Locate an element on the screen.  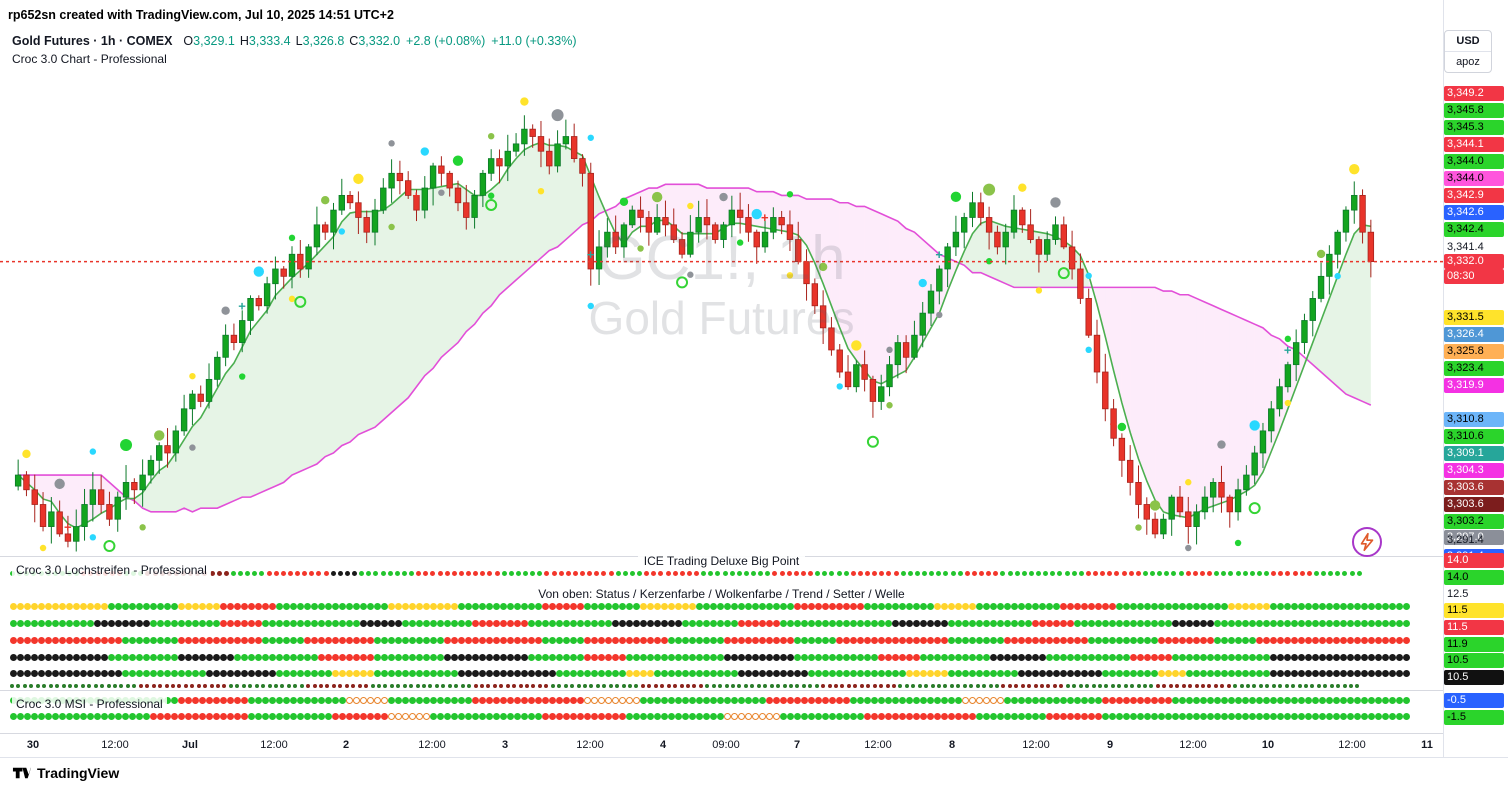
price-scale-label: 3,344.1 is located at coordinates (1474, 144).